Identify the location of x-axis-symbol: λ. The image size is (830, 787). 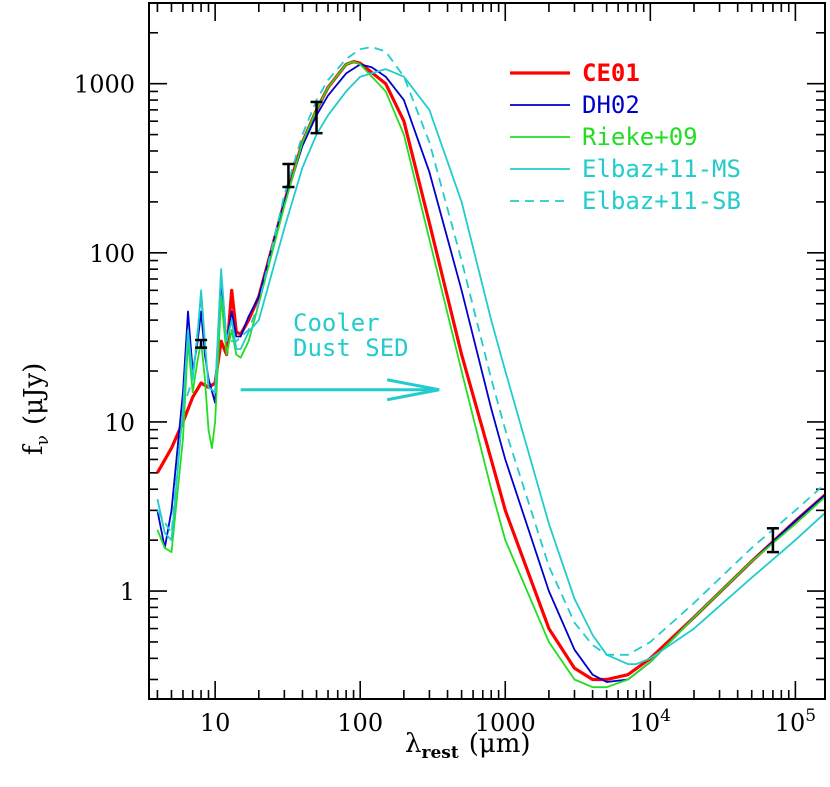
(413, 744).